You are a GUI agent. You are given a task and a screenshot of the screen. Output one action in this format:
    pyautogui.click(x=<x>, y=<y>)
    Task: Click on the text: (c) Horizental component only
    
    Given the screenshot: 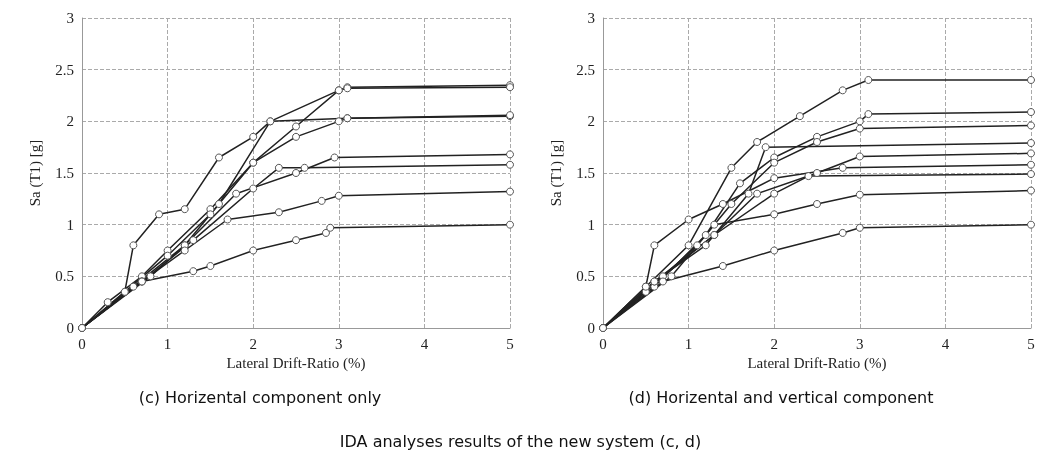 What is the action you would take?
    pyautogui.click(x=260, y=397)
    